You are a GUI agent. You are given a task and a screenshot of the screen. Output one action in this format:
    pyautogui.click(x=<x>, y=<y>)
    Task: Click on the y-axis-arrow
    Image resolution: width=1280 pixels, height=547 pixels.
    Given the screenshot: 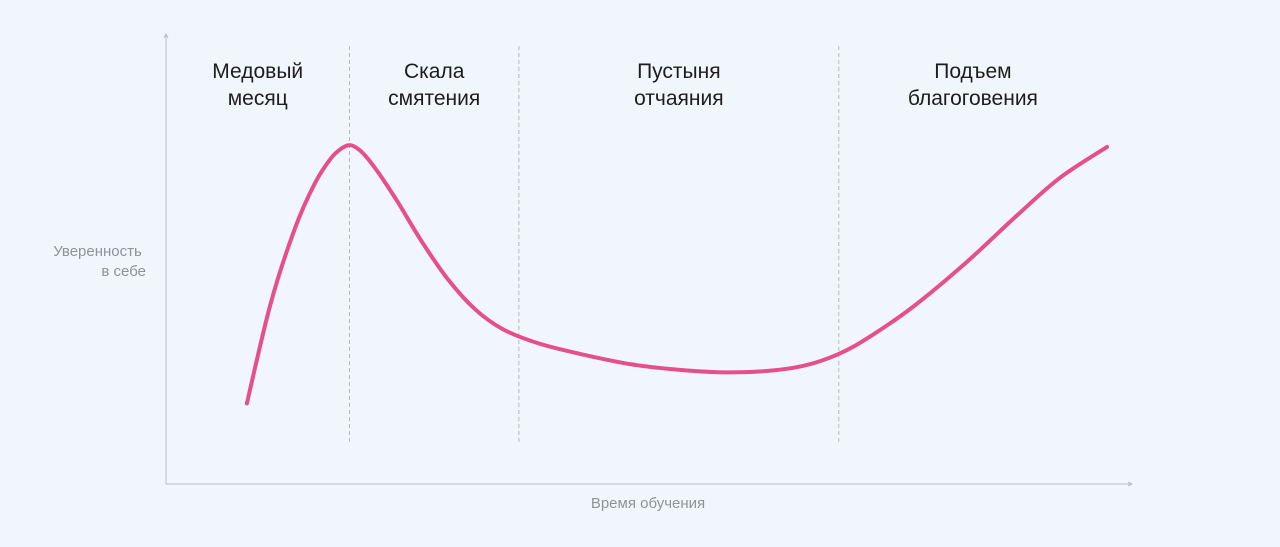 What is the action you would take?
    pyautogui.click(x=166, y=35)
    